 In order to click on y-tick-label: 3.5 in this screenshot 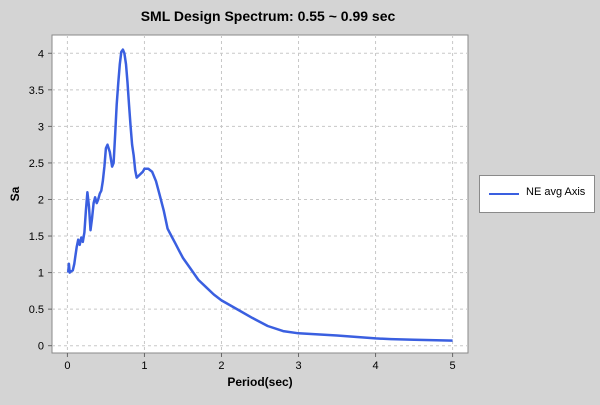, I will do `click(36, 91)`.